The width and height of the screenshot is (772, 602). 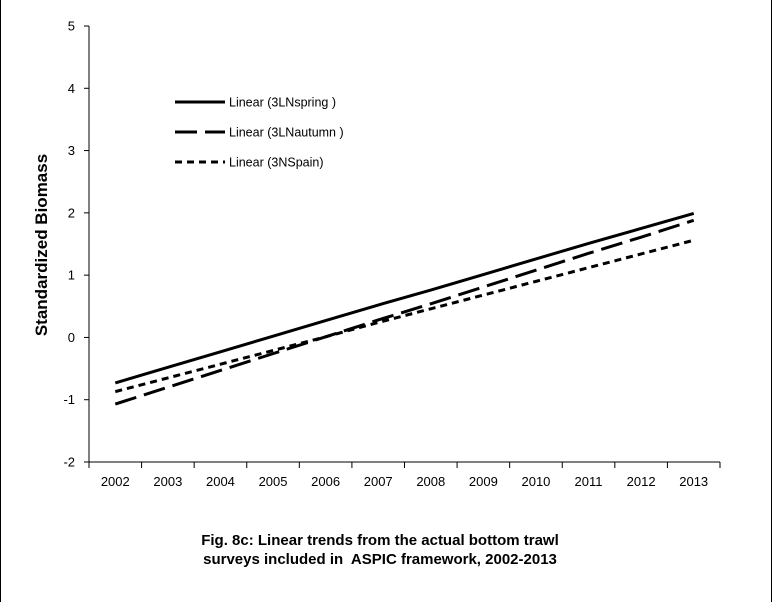 What do you see at coordinates (220, 481) in the screenshot?
I see `x-tick-label: 2004` at bounding box center [220, 481].